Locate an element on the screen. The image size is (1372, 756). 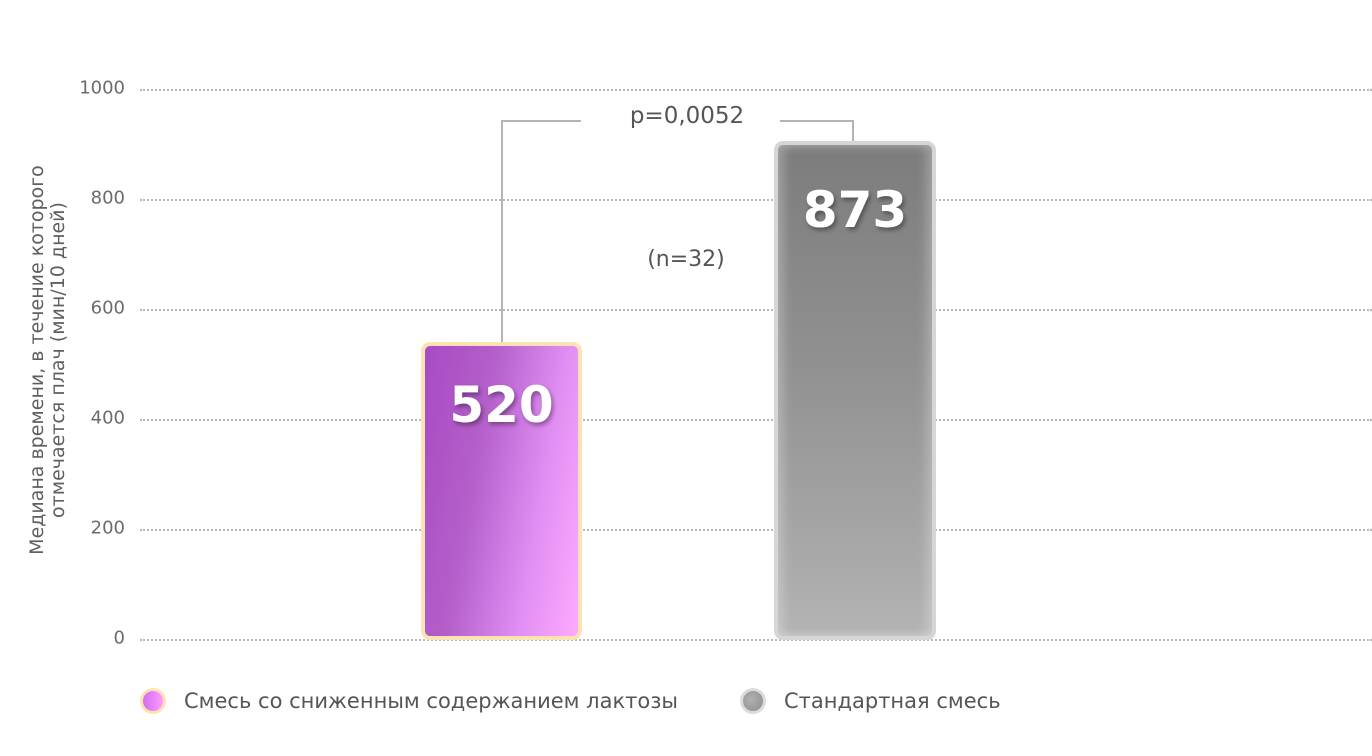
bracket-left-vertical is located at coordinates (502, 232).